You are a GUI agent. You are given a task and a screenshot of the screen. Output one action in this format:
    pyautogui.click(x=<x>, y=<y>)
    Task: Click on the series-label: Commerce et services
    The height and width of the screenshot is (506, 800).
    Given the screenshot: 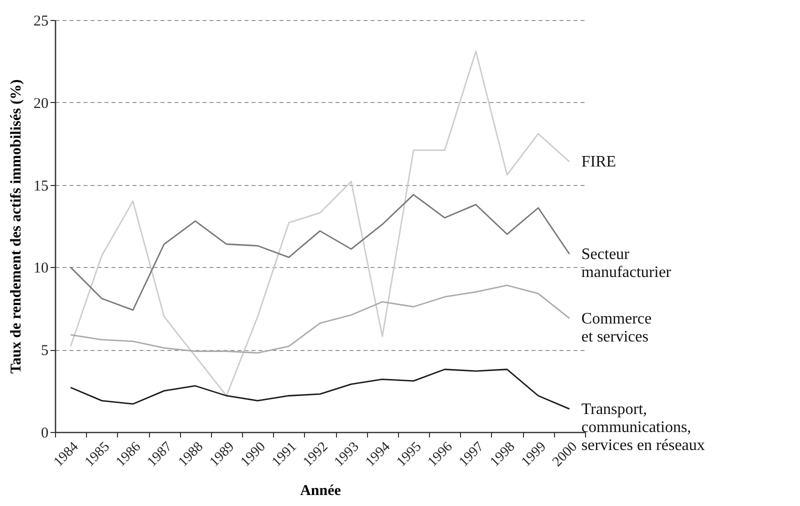 What is the action you would take?
    pyautogui.click(x=616, y=328)
    